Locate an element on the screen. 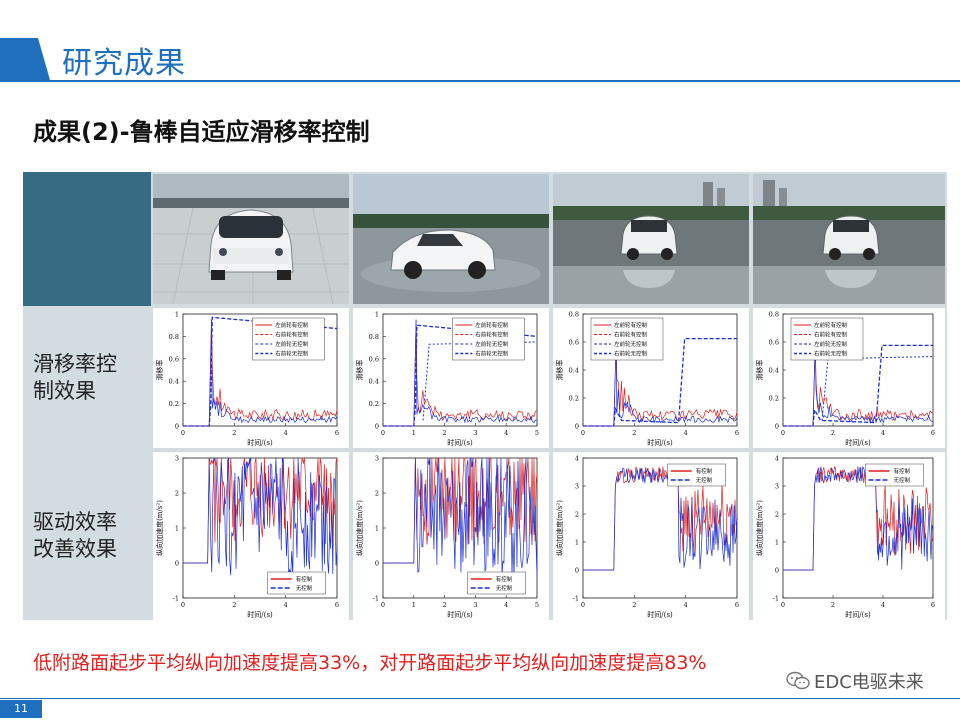  accel-plot-2: -1 0 1 2 3 0 1 2 3 4 5 时间/(s) 纵向加速度(m/s²) 有控制 无控制 is located at coordinates (451, 536).